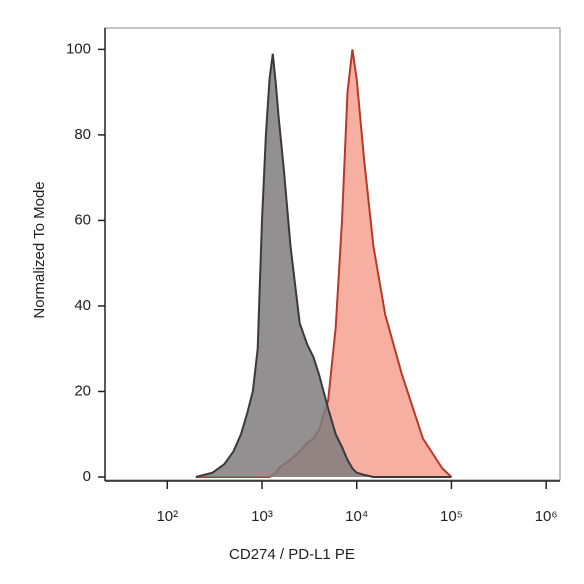 The height and width of the screenshot is (584, 584). What do you see at coordinates (546, 516) in the screenshot?
I see `x-tick-label: 10⁶` at bounding box center [546, 516].